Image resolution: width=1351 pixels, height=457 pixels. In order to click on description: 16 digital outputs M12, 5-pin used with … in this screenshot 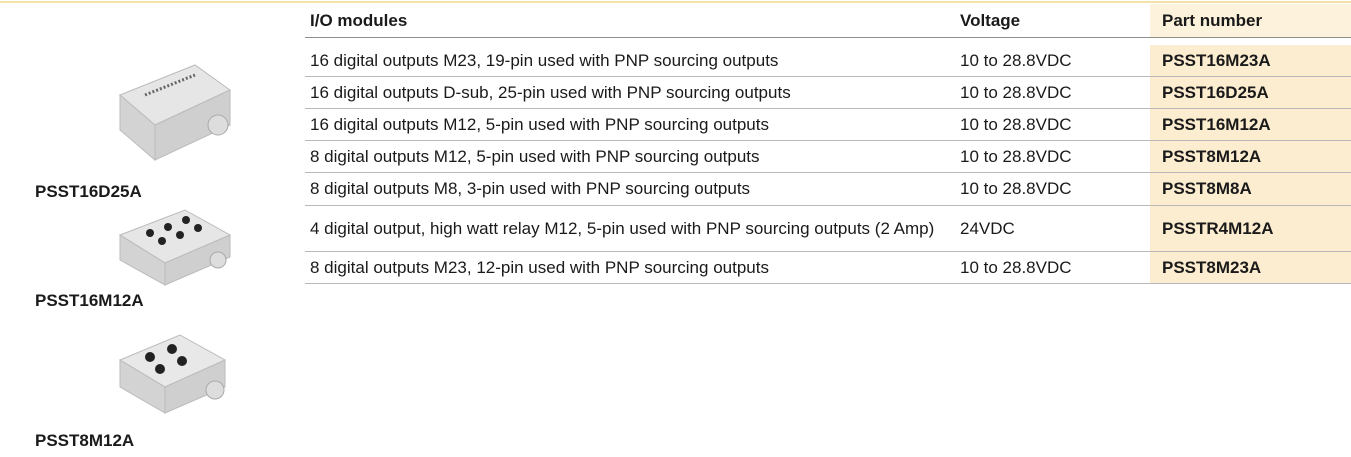, I will do `click(539, 124)`.